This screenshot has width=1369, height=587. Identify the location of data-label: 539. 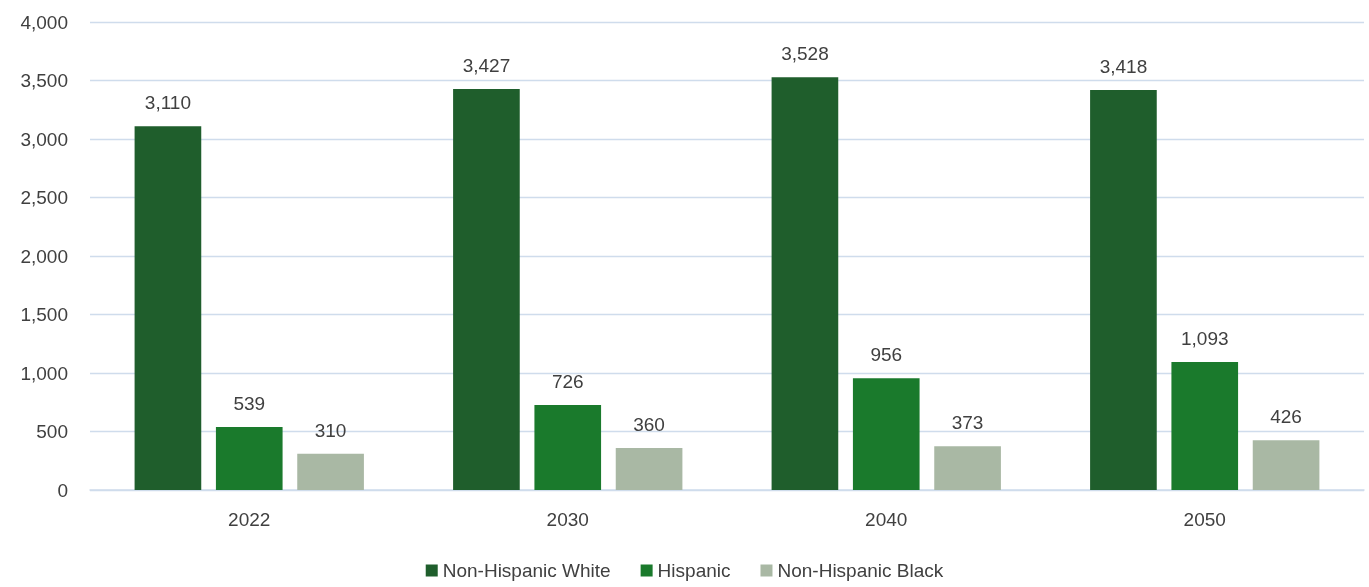
(249, 403).